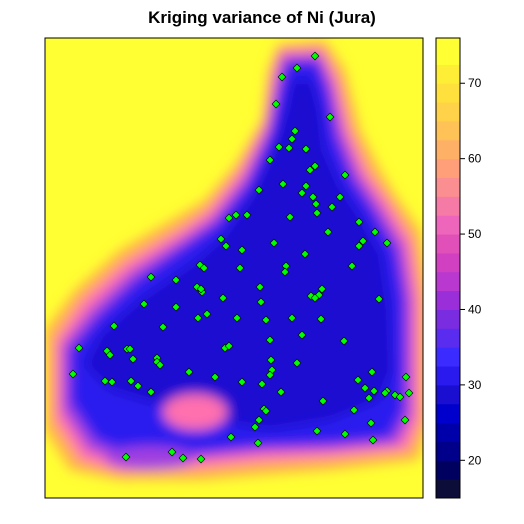 The image size is (524, 524). Describe the element at coordinates (475, 83) in the screenshot. I see `colorbar-tick-label: 70` at that location.